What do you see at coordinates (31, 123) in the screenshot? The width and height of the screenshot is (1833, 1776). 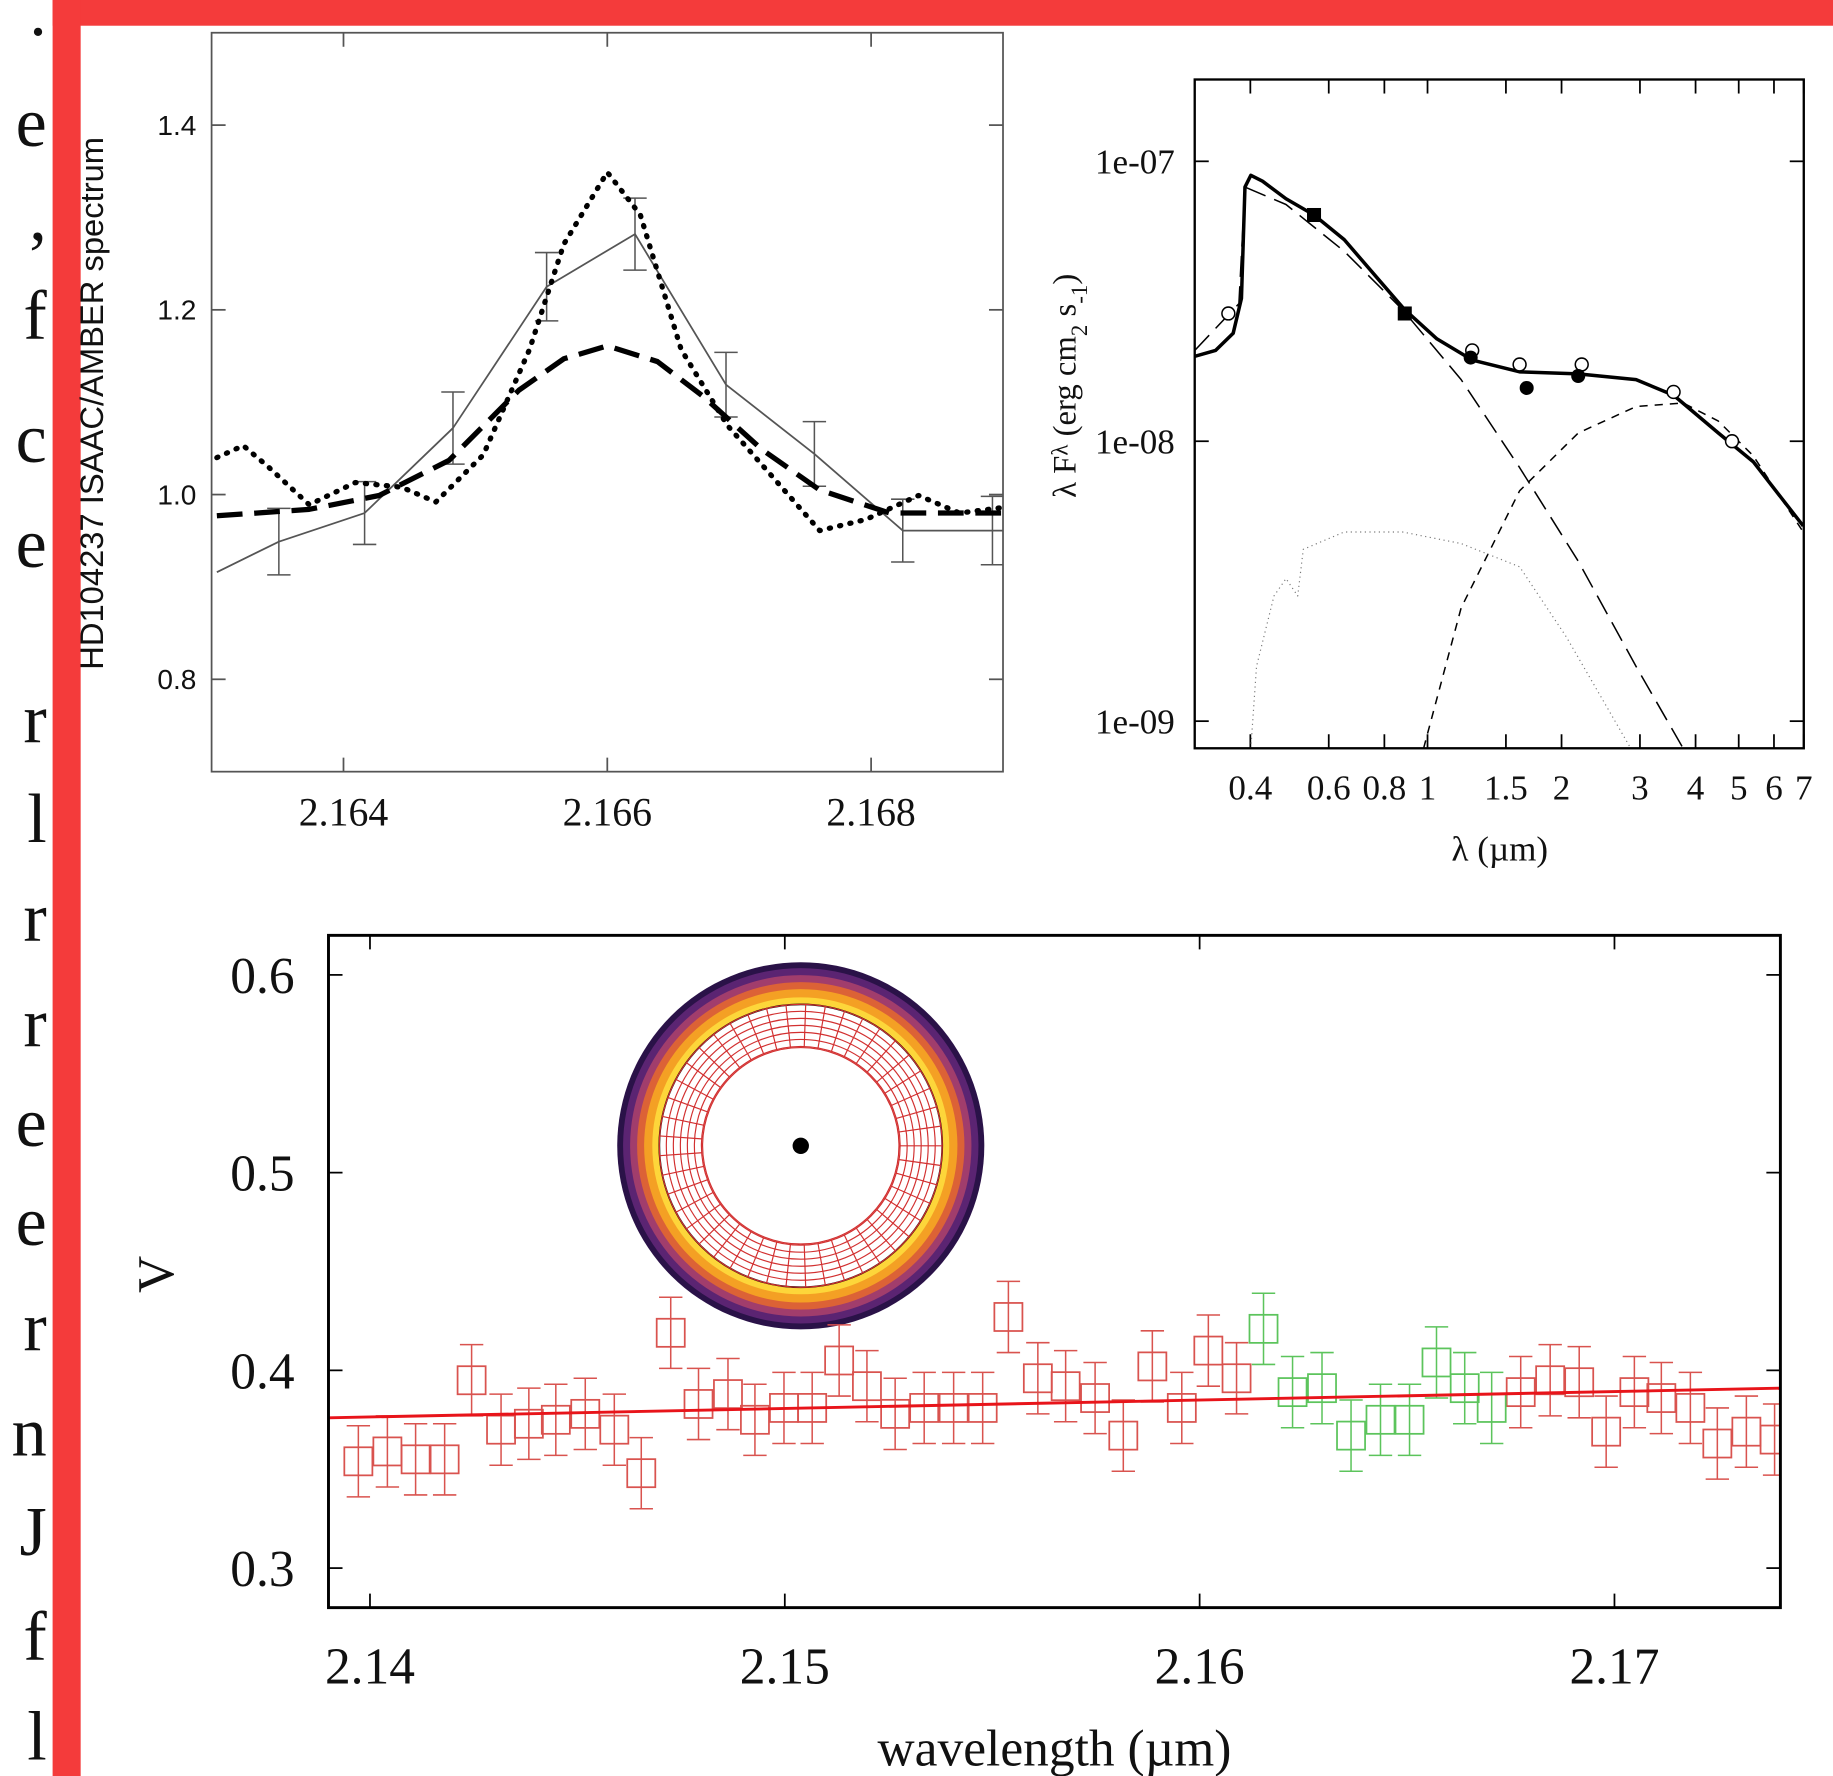 I see `margin-letter: e` at bounding box center [31, 123].